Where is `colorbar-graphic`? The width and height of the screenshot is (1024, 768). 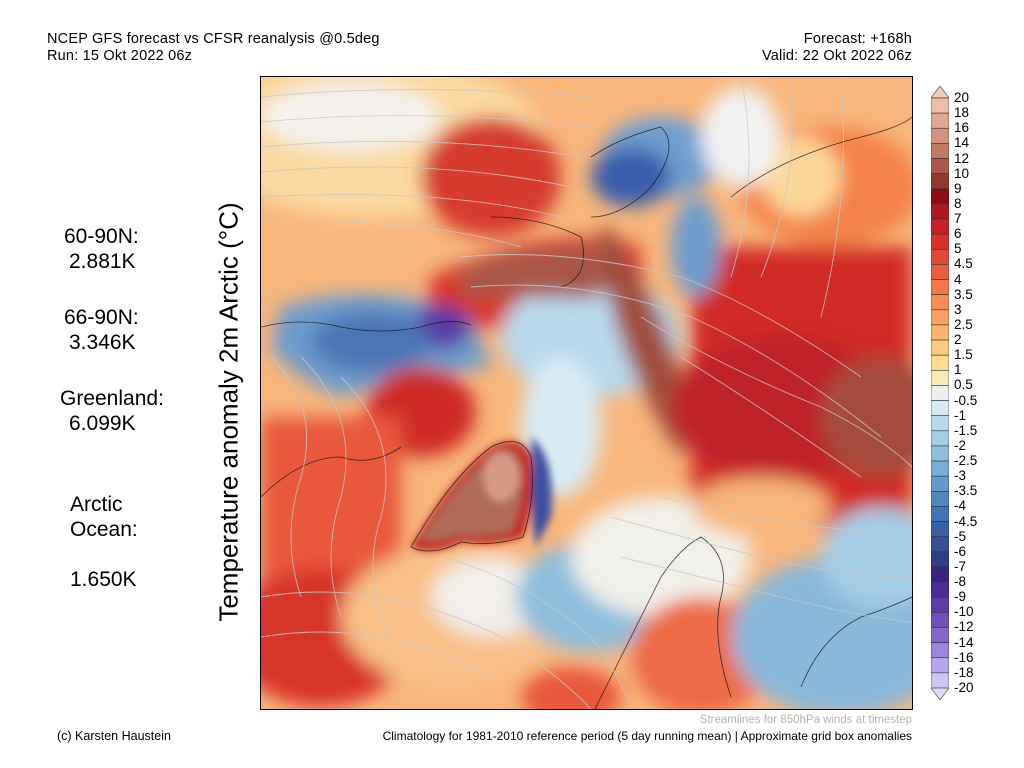 colorbar-graphic is located at coordinates (940, 393).